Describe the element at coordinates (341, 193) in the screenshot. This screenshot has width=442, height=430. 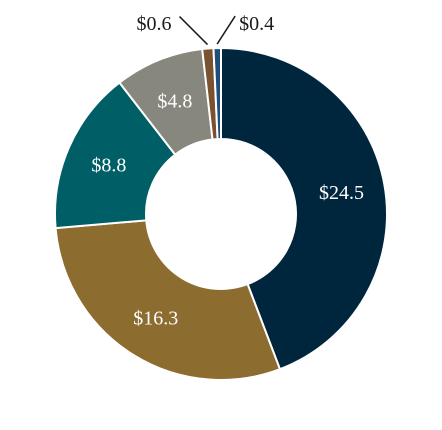
I see `slice-label: $24.5` at that location.